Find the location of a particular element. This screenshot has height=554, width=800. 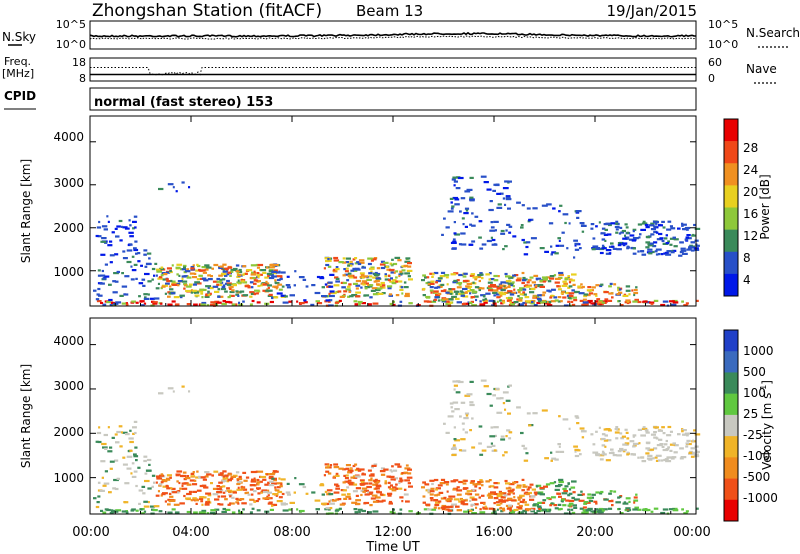

xtick-2000: 20:00 is located at coordinates (594, 532).